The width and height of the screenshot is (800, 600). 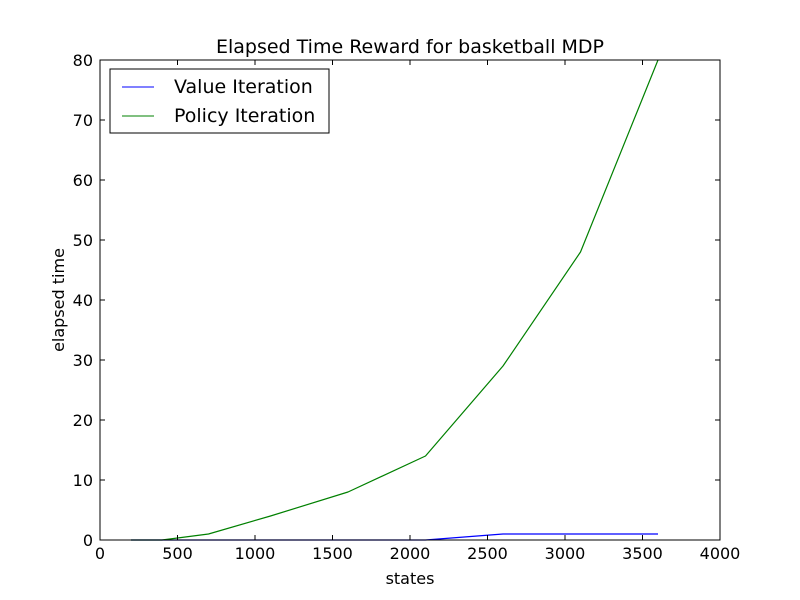 What do you see at coordinates (100, 553) in the screenshot?
I see `x-tick-label: 0` at bounding box center [100, 553].